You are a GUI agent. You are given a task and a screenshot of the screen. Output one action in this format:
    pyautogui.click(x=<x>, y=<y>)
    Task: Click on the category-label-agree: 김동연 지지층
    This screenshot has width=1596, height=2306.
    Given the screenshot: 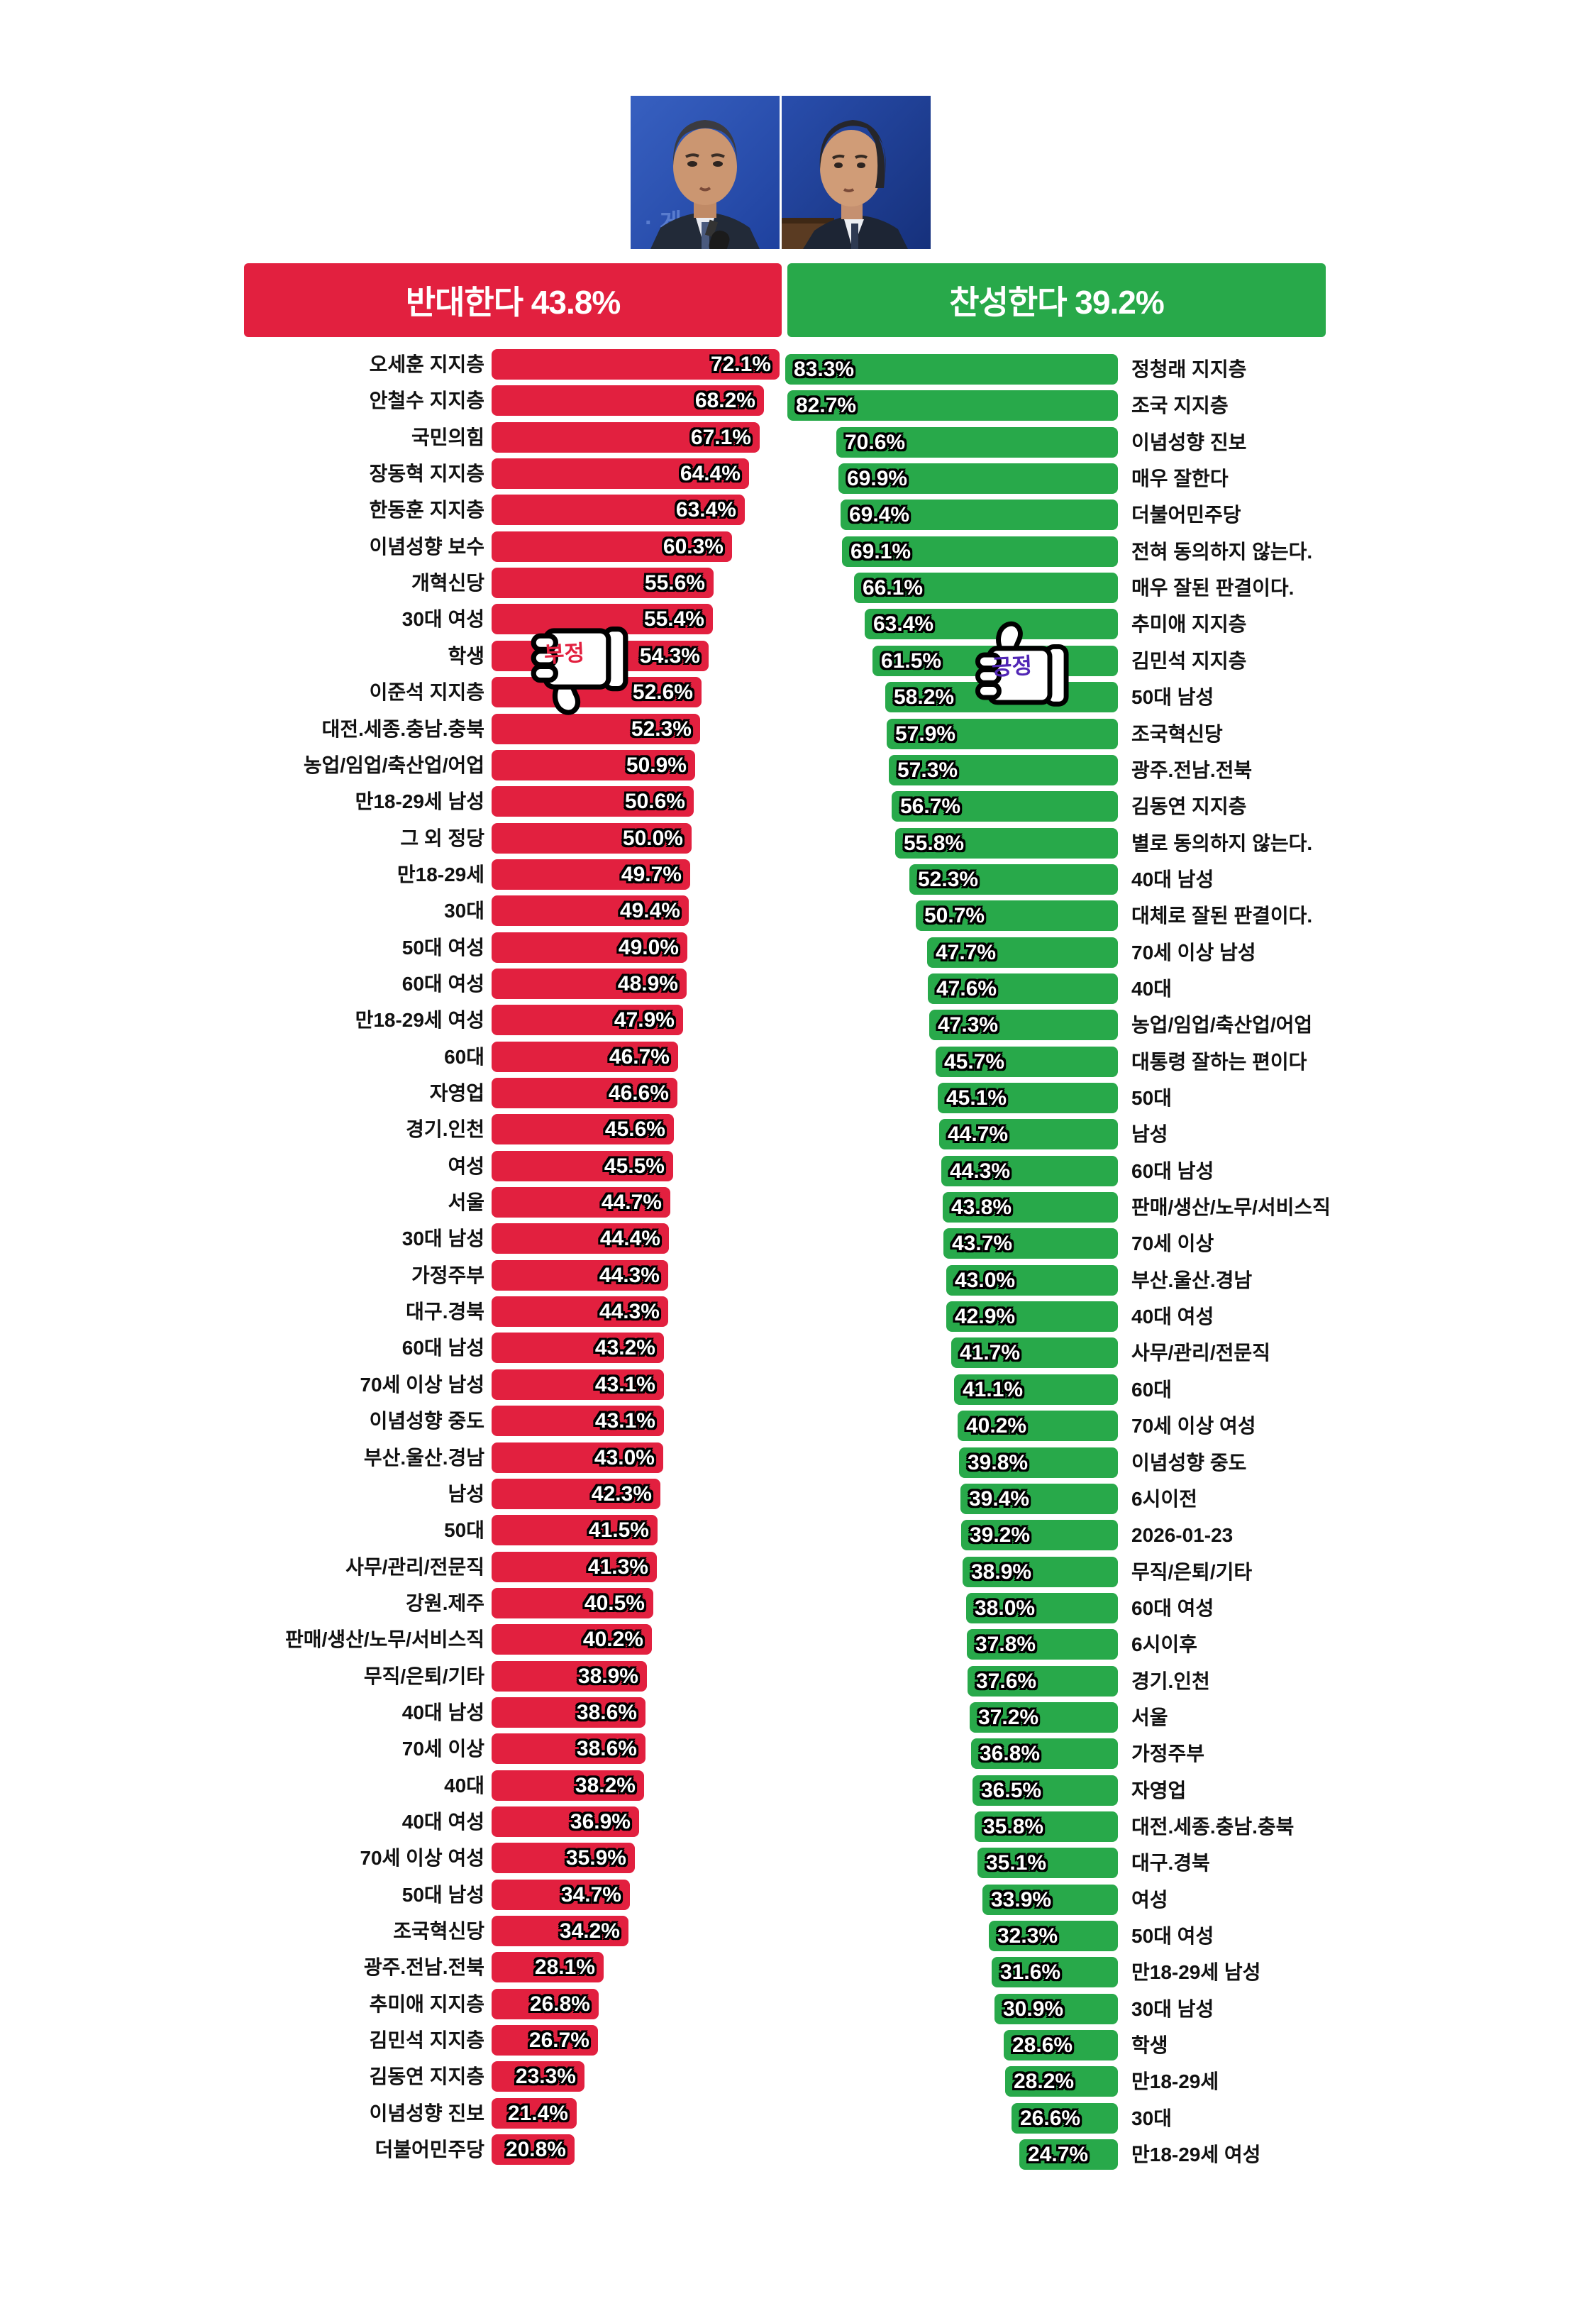 What is the action you would take?
    pyautogui.click(x=1189, y=806)
    